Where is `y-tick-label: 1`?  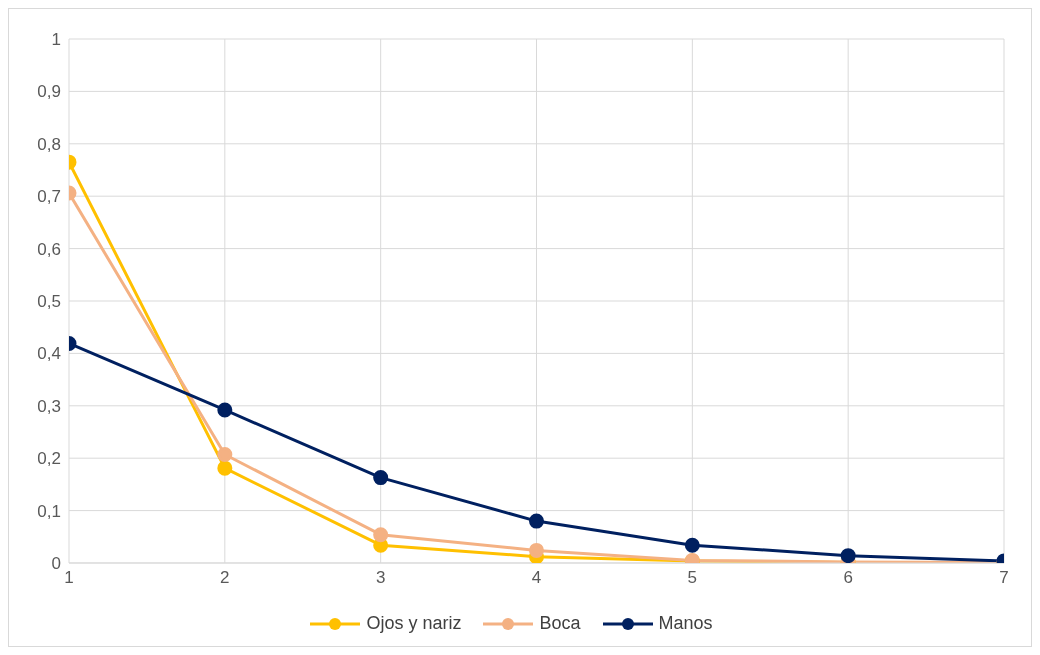
y-tick-label: 1 is located at coordinates (56, 40).